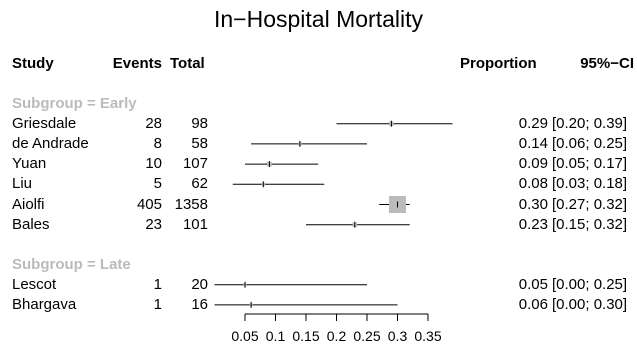 Image resolution: width=637 pixels, height=354 pixels. Describe the element at coordinates (590, 123) in the screenshot. I see `study-ci: [0.20; 0.39]` at that location.